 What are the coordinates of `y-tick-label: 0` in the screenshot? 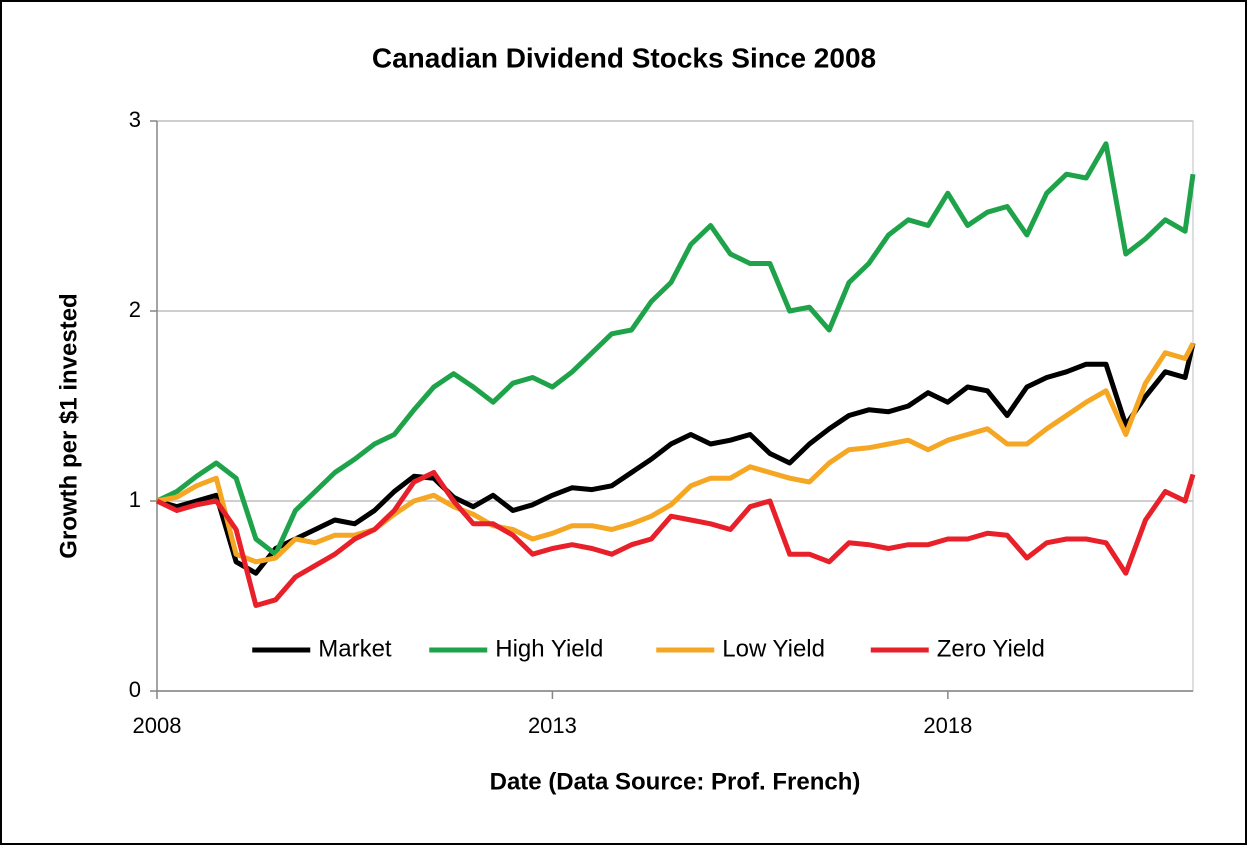 It's located at (135, 689).